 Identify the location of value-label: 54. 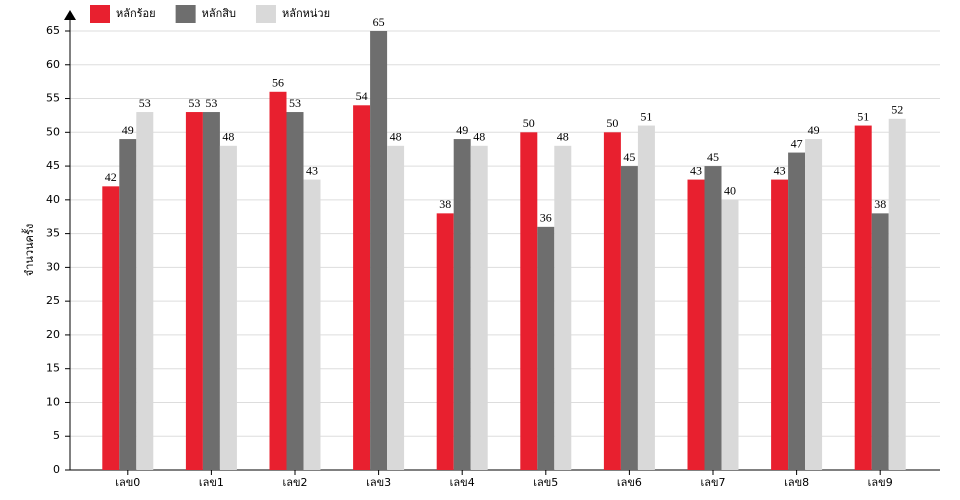
(362, 96).